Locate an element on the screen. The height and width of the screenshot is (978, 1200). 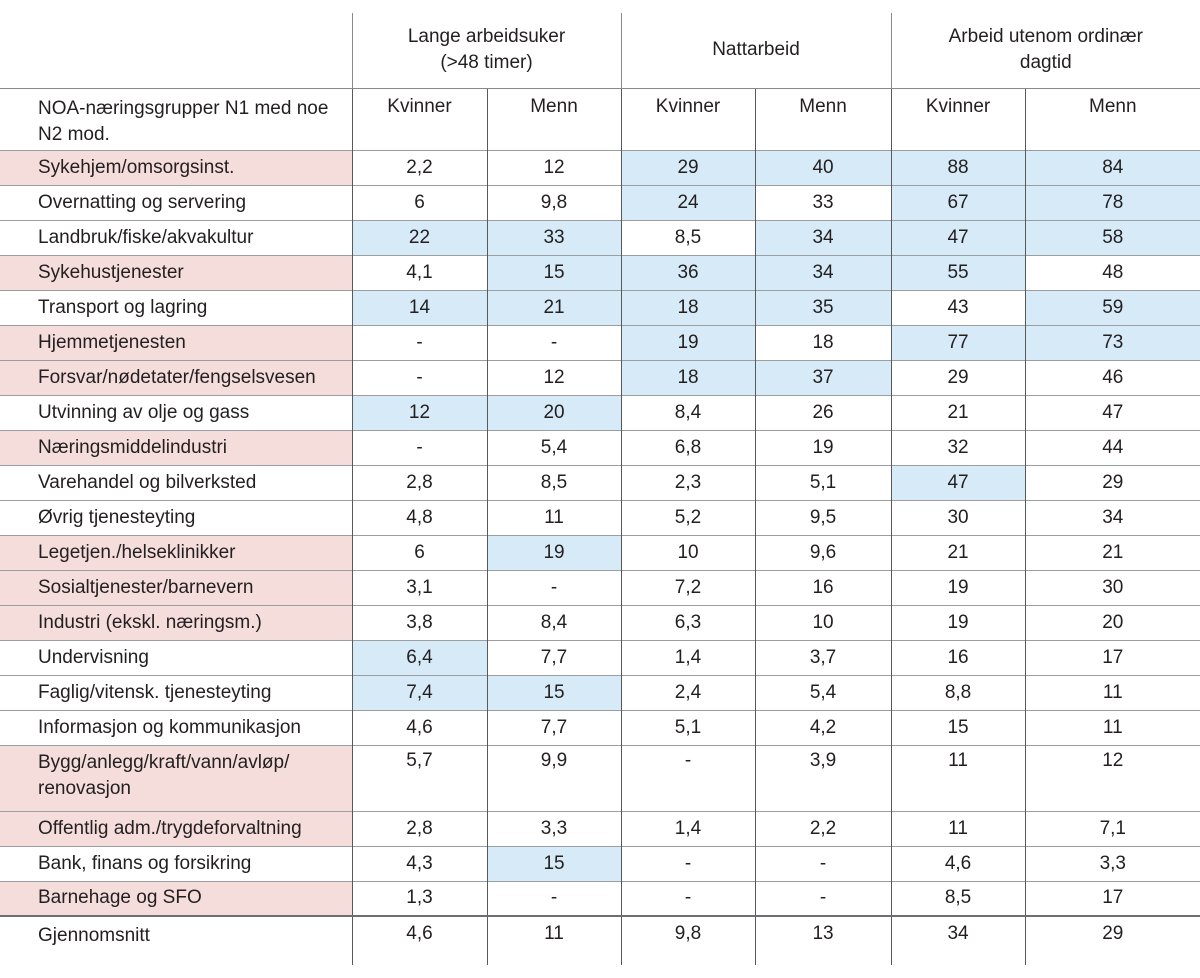
value-cell: 1,4 is located at coordinates (688, 657).